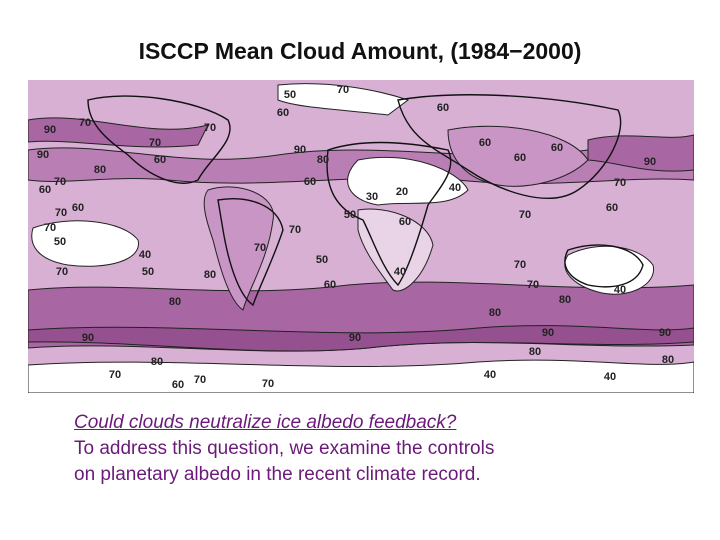  Describe the element at coordinates (360, 51) in the screenshot. I see `slide-title: ISCCP Mean Cloud Amount, (1984−2000)` at that location.